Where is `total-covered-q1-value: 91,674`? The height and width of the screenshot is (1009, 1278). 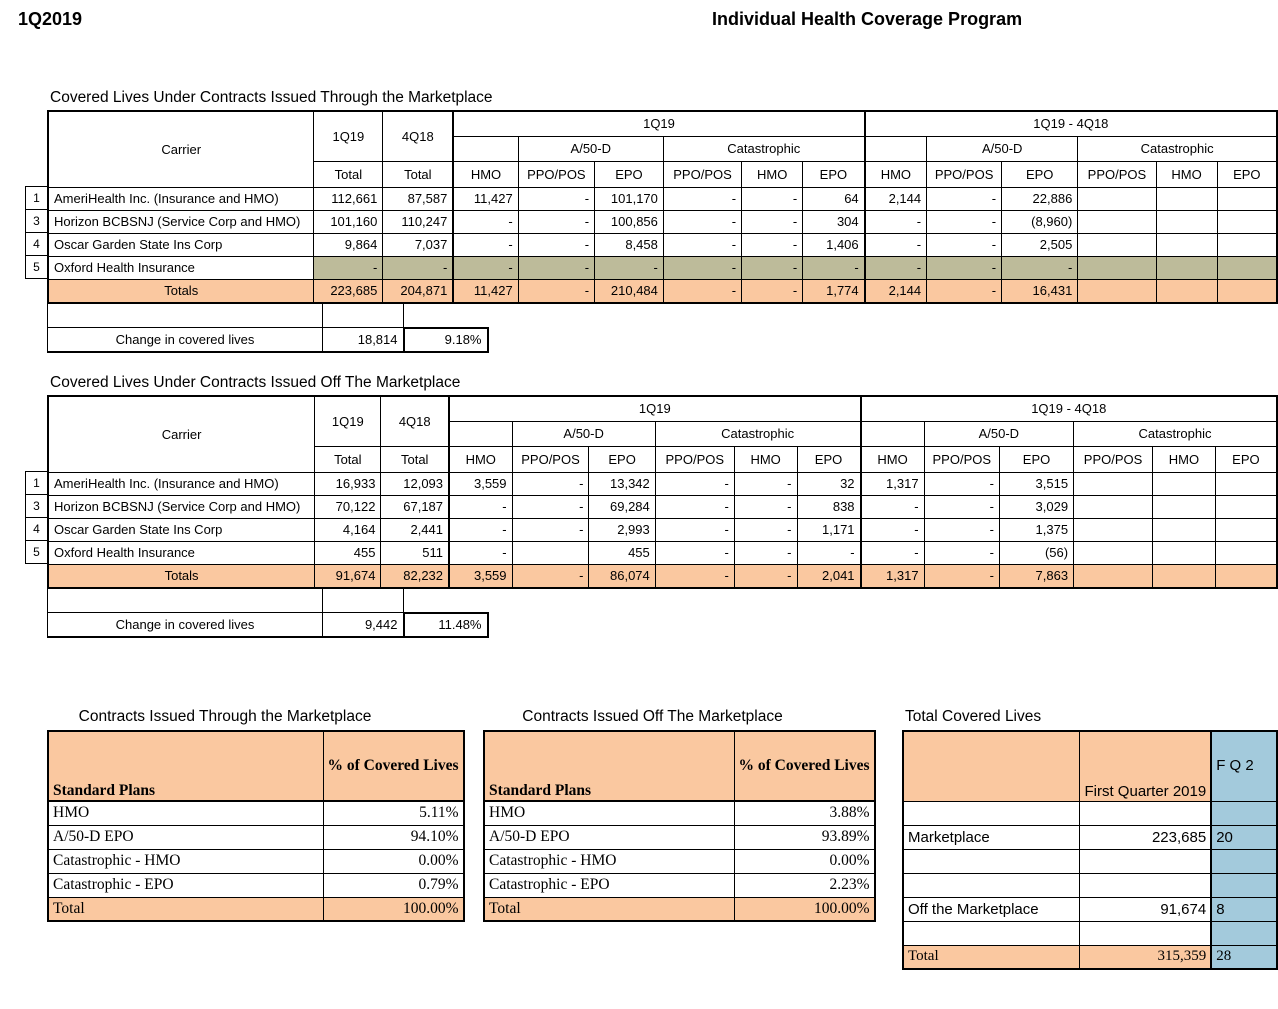 total-covered-q1-value: 91,674 is located at coordinates (1145, 909).